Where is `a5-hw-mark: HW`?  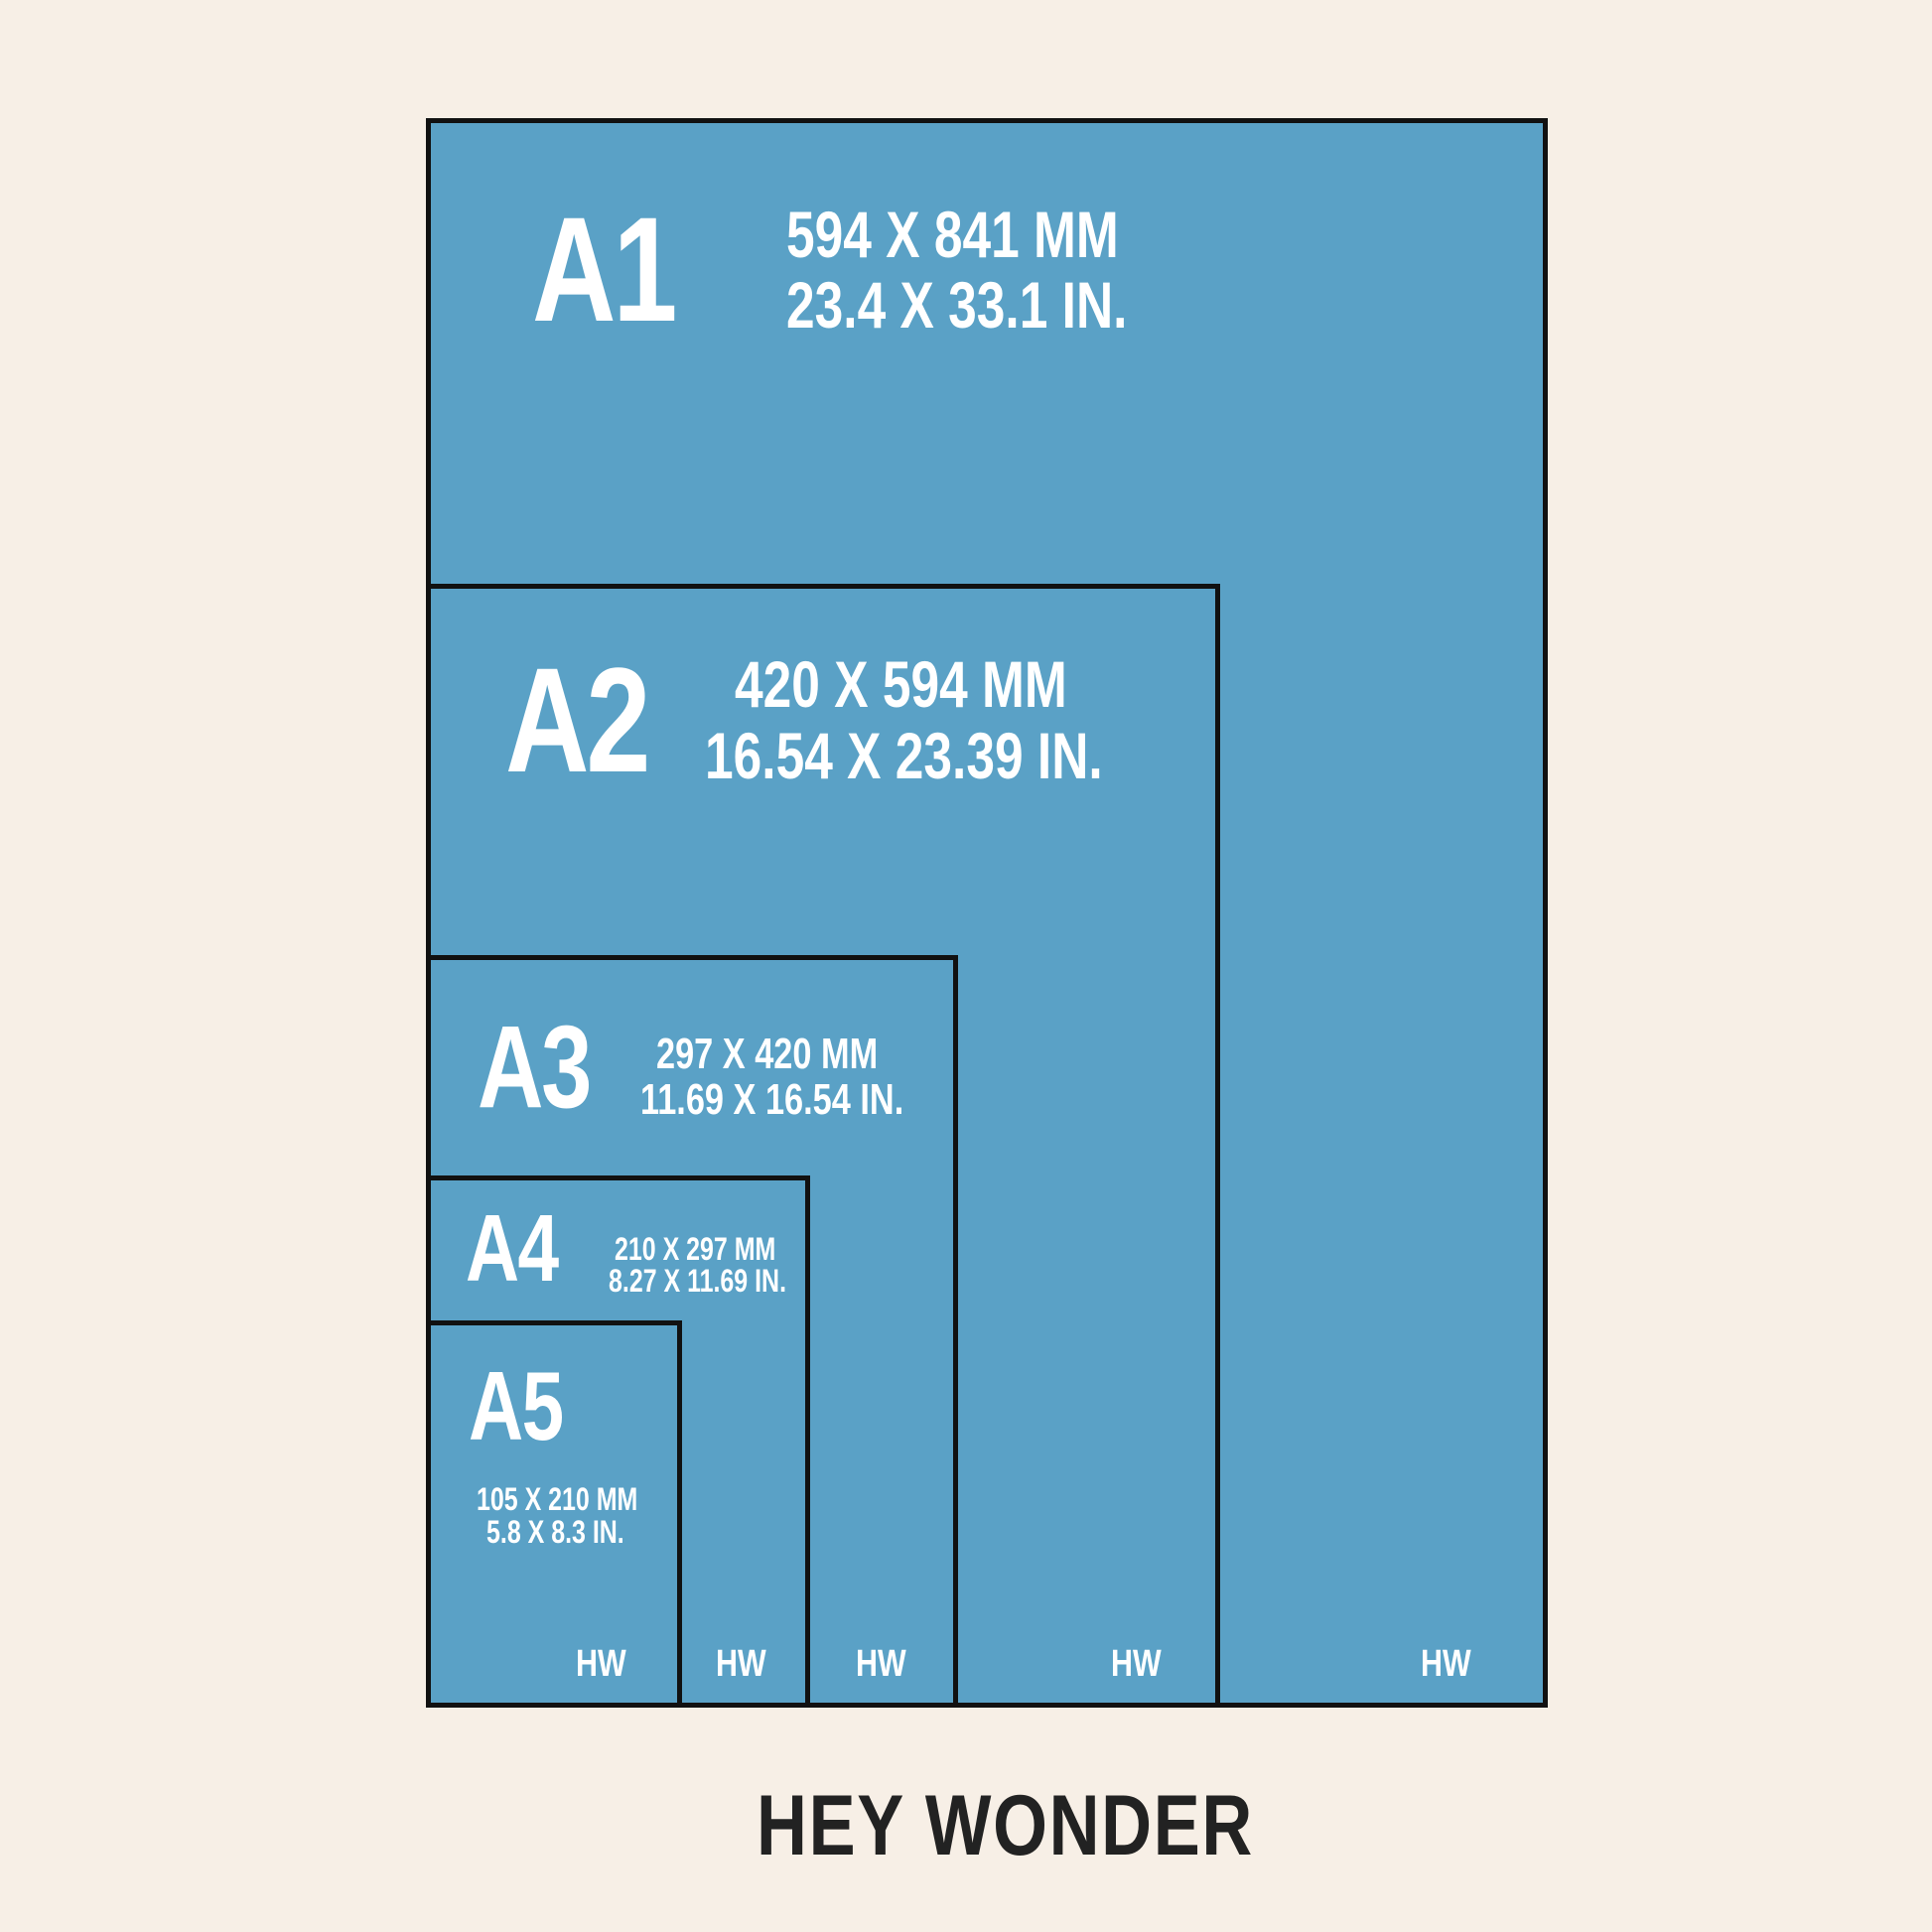
a5-hw-mark: HW is located at coordinates (601, 1664).